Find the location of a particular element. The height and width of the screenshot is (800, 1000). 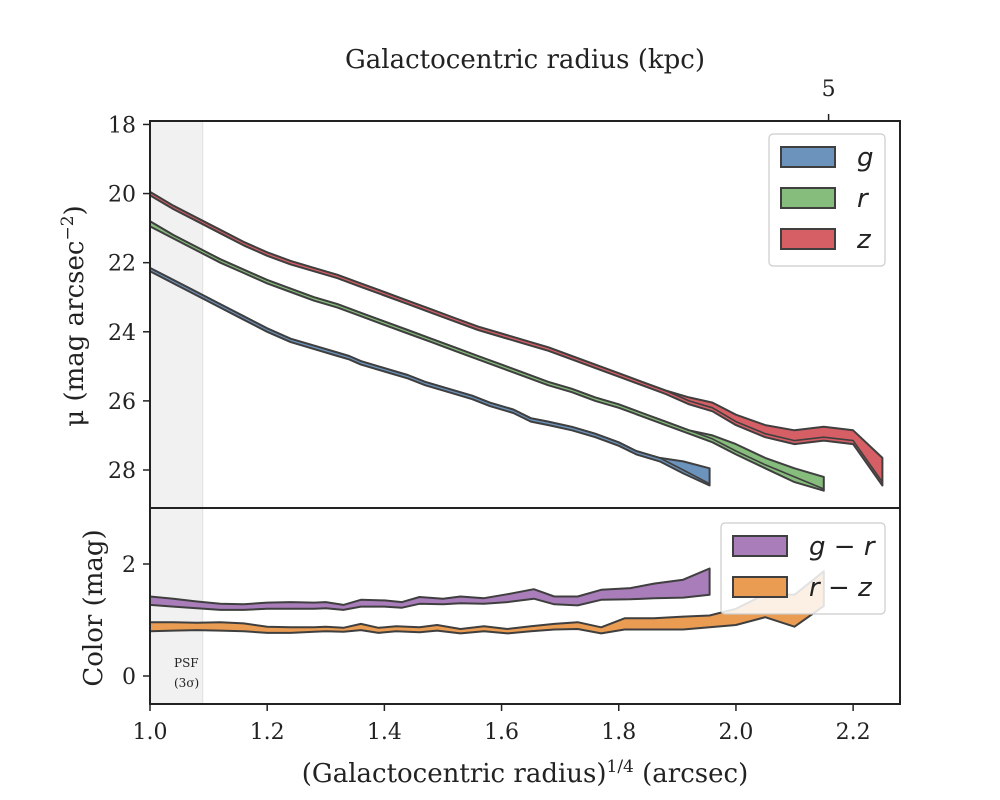

color-y-tick-label-0: 0 is located at coordinates (129, 677).